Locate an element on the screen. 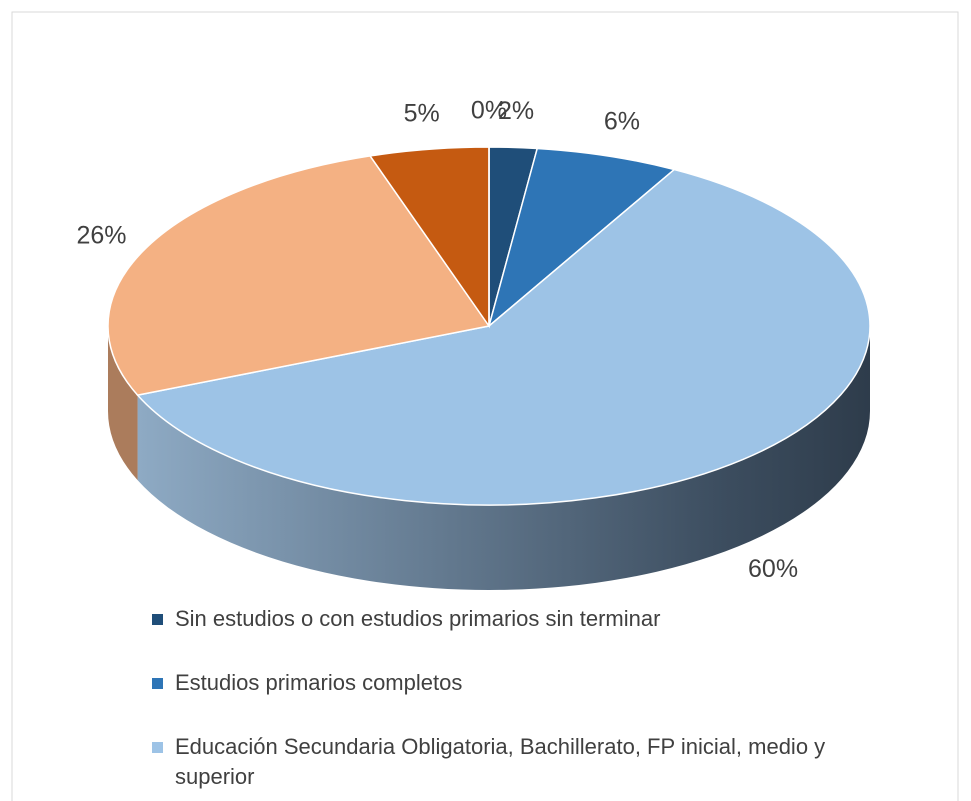 This screenshot has width=971, height=801. data-label: 60% is located at coordinates (773, 569).